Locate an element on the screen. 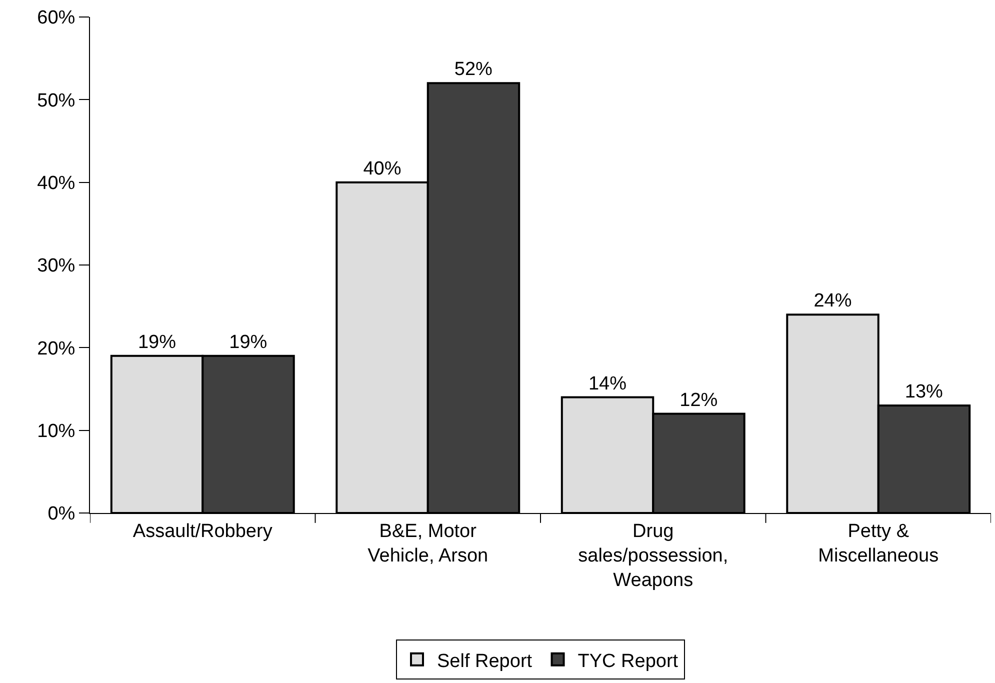 This screenshot has height=683, width=995. y-tick-label: 60% is located at coordinates (56, 18).